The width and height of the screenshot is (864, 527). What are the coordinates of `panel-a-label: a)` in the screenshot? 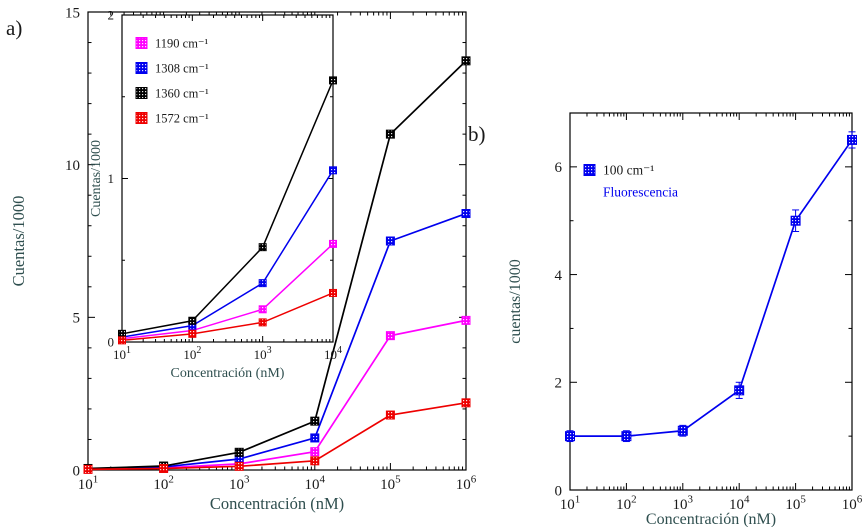 It's located at (14, 28).